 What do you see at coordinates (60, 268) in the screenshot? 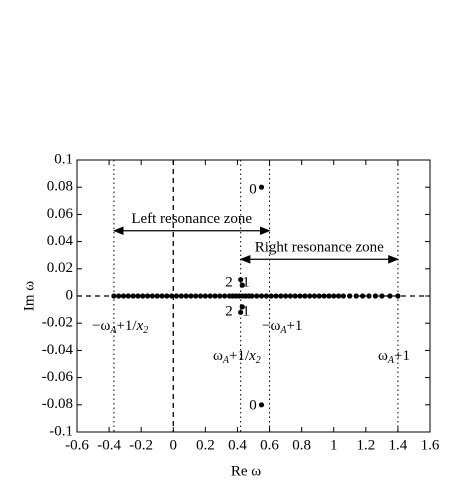
I see `y-tick-label: 0.02` at bounding box center [60, 268].